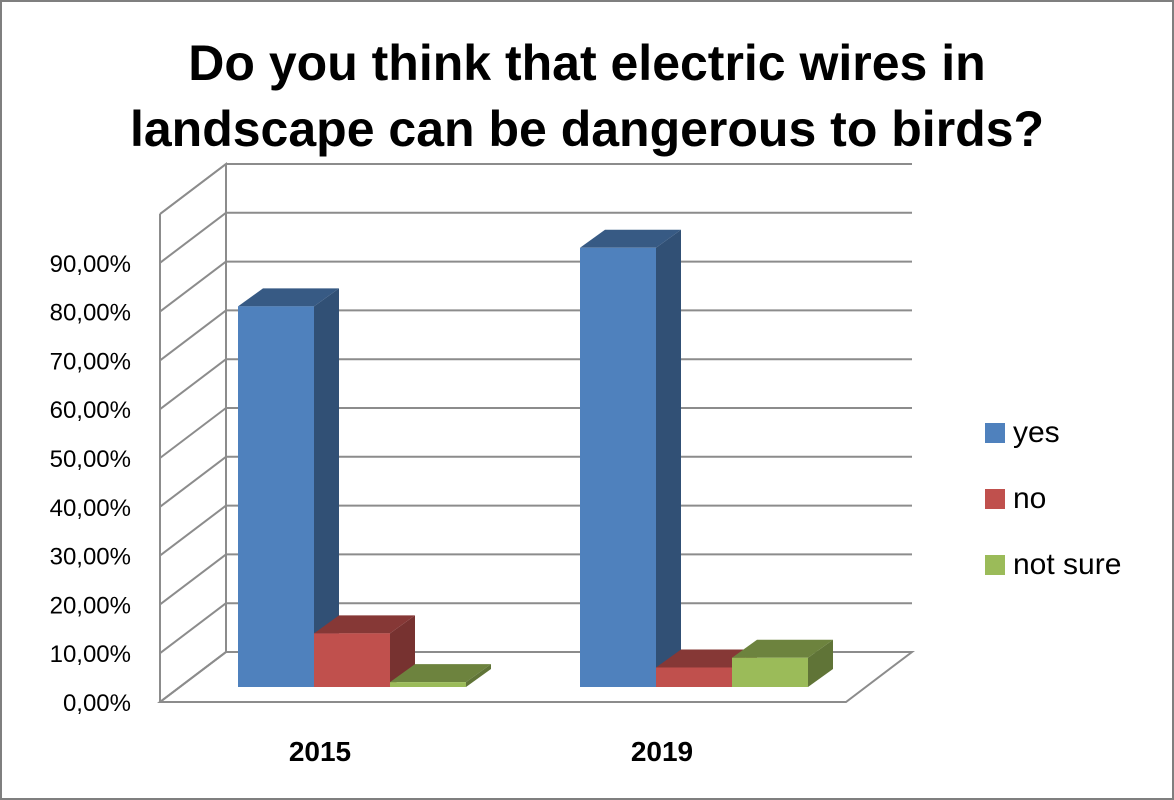 Image resolution: width=1174 pixels, height=800 pixels. I want to click on y-tick-label: 70,00%, so click(90, 361).